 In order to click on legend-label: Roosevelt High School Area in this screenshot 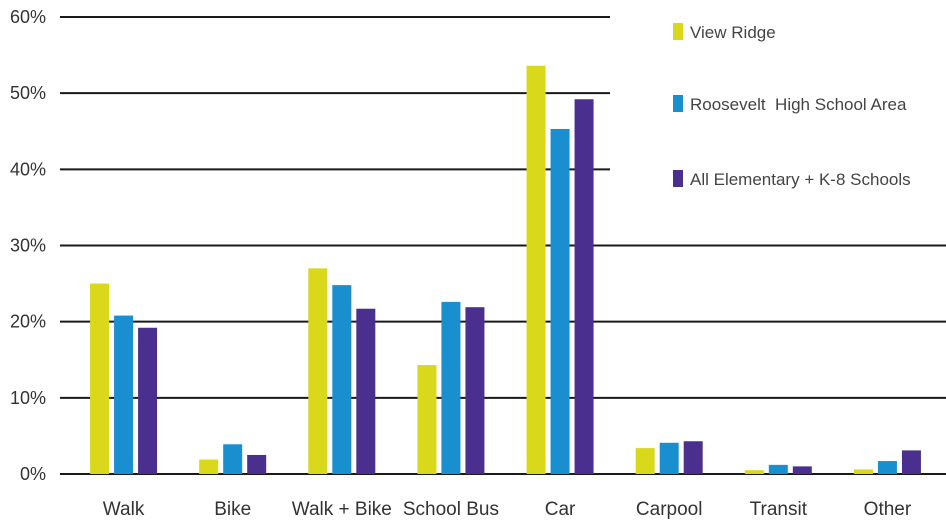, I will do `click(798, 104)`.